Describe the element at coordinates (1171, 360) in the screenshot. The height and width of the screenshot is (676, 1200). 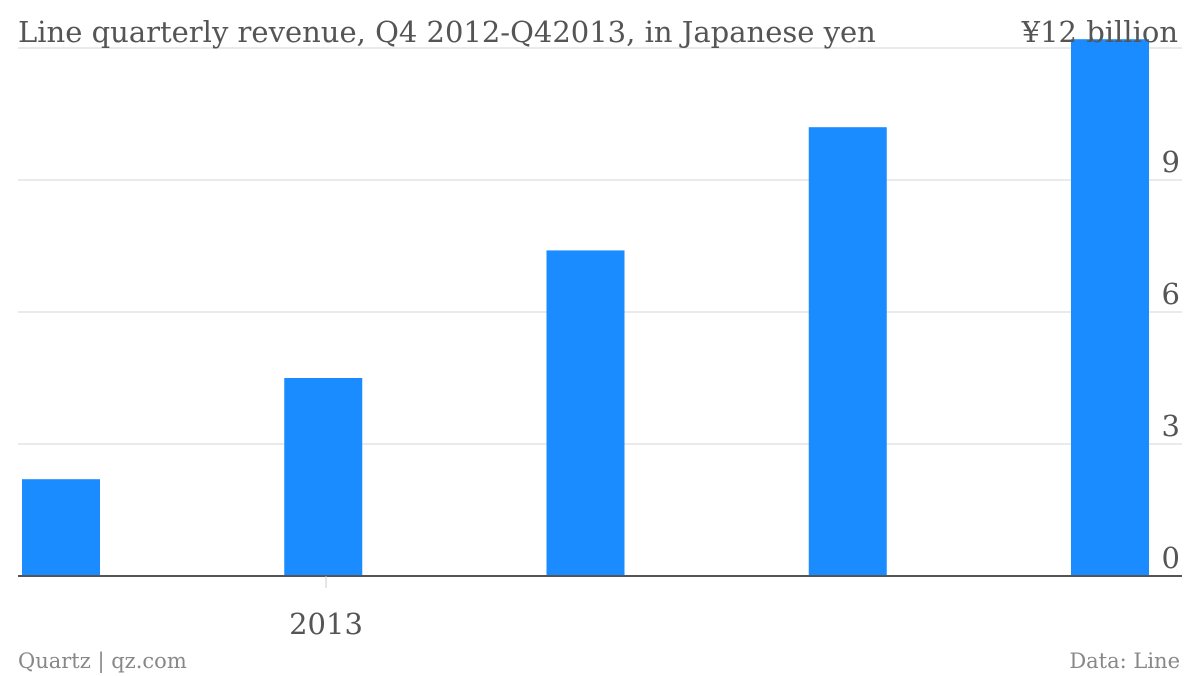
I see `y-tick-labels: 0 3 6 9` at that location.